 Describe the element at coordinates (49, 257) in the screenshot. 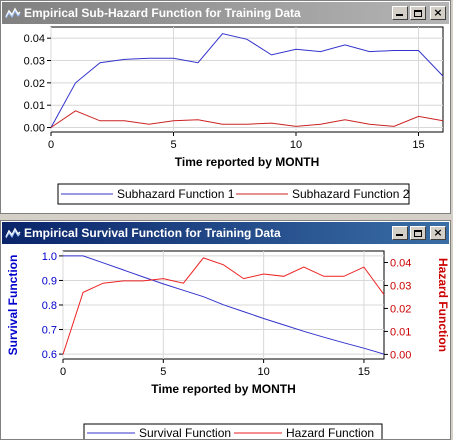

I see `y-tick-label: 1.0` at that location.